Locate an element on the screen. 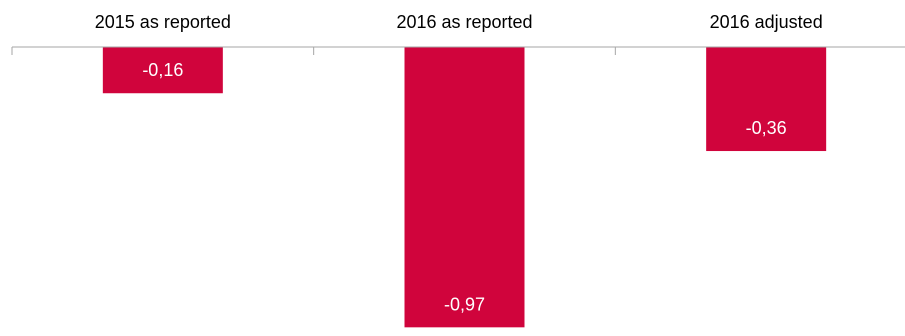  category-label-2: 2016 as reported is located at coordinates (464, 22).